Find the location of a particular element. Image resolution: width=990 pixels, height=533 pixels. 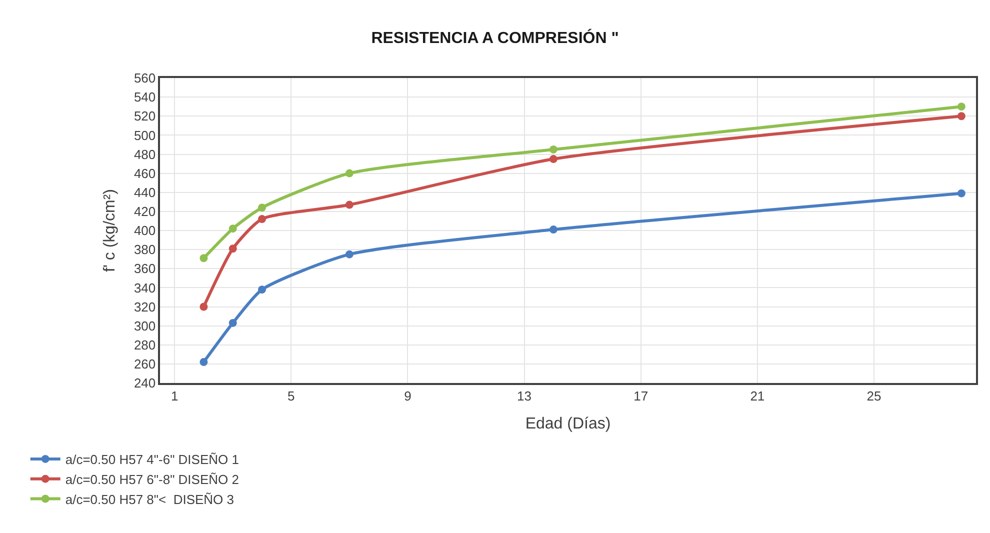

y-tick-label: 380 is located at coordinates (145, 250).